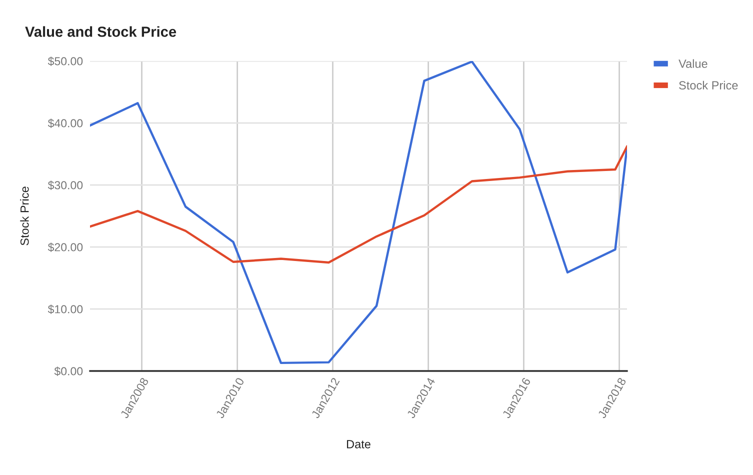 Image resolution: width=753 pixels, height=475 pixels. I want to click on y-tick-label: $30.00, so click(65, 185).